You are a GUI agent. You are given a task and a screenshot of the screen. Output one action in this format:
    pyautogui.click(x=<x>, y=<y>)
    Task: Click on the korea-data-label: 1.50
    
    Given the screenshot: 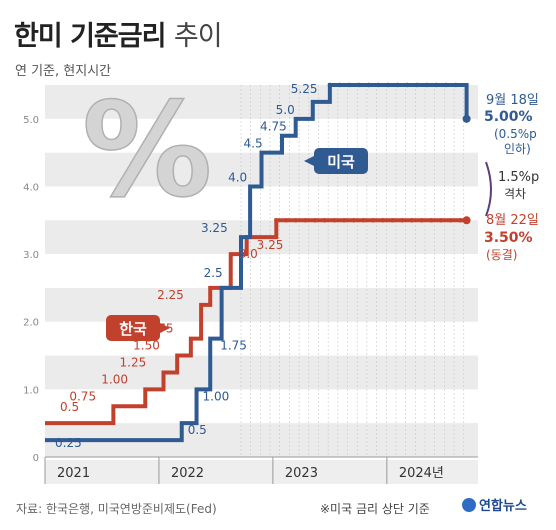 What is the action you would take?
    pyautogui.click(x=146, y=346)
    